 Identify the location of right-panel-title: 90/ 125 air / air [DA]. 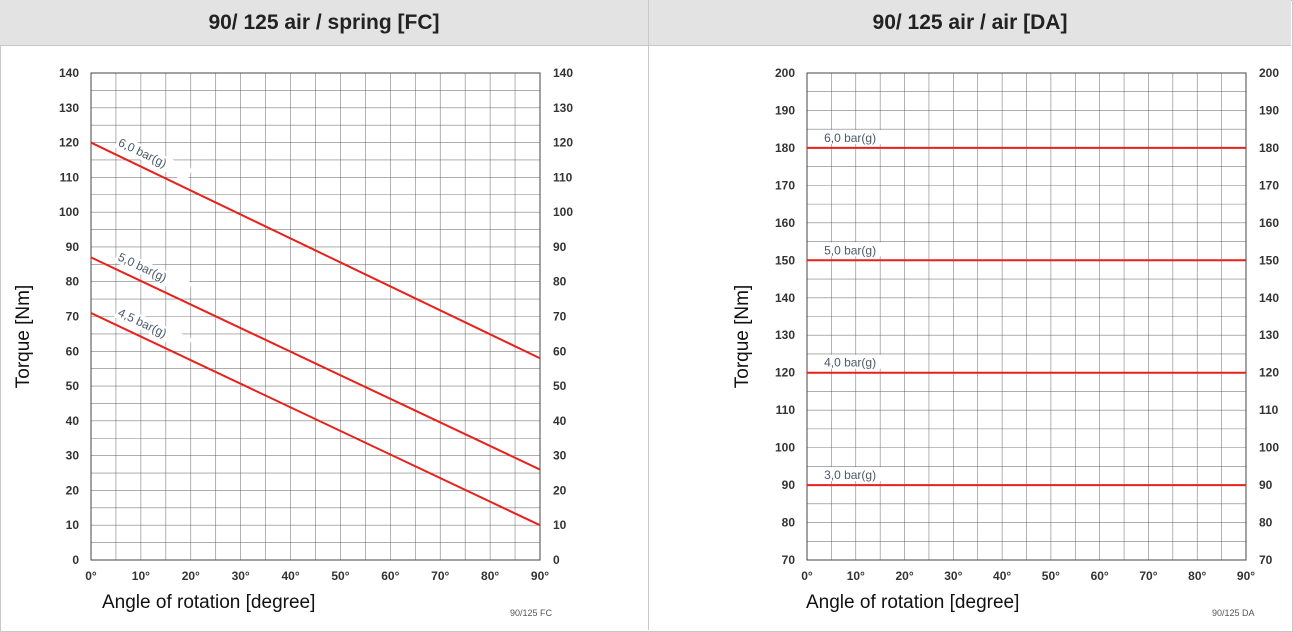
(970, 23).